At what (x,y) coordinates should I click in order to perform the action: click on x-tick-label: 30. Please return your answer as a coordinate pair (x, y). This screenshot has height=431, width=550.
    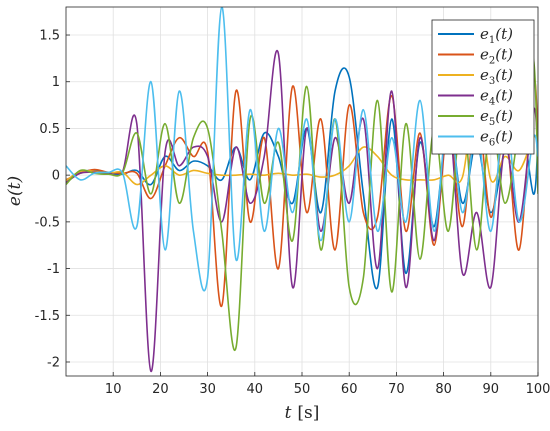
    Looking at the image, I should click on (207, 389).